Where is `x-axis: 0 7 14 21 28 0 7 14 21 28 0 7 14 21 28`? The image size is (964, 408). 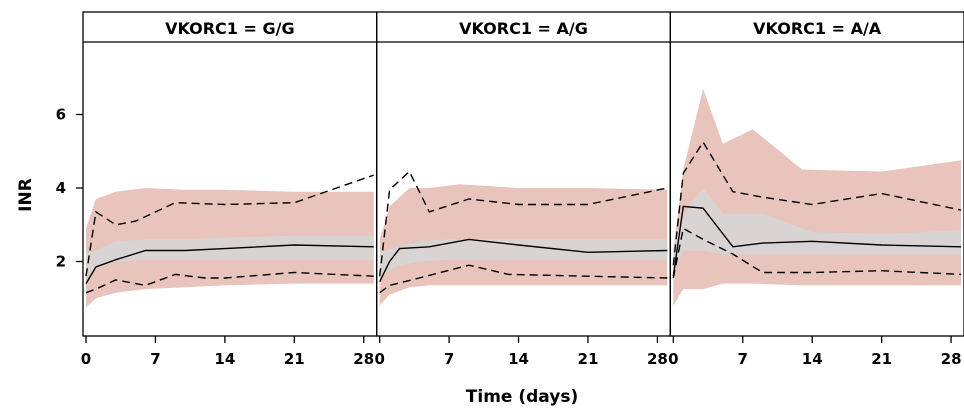
x-axis: 0 7 14 21 28 0 7 14 21 28 0 7 14 21 28 is located at coordinates (521, 352).